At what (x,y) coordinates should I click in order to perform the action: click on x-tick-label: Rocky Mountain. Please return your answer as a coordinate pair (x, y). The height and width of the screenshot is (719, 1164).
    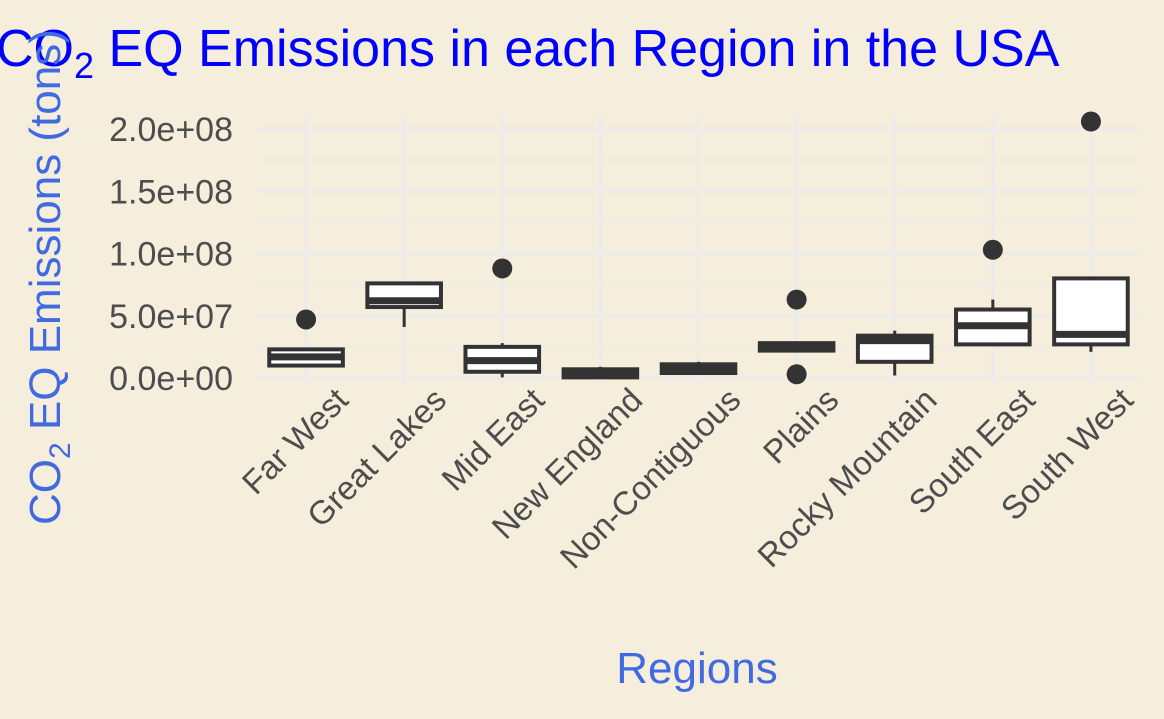
    Looking at the image, I should click on (846, 477).